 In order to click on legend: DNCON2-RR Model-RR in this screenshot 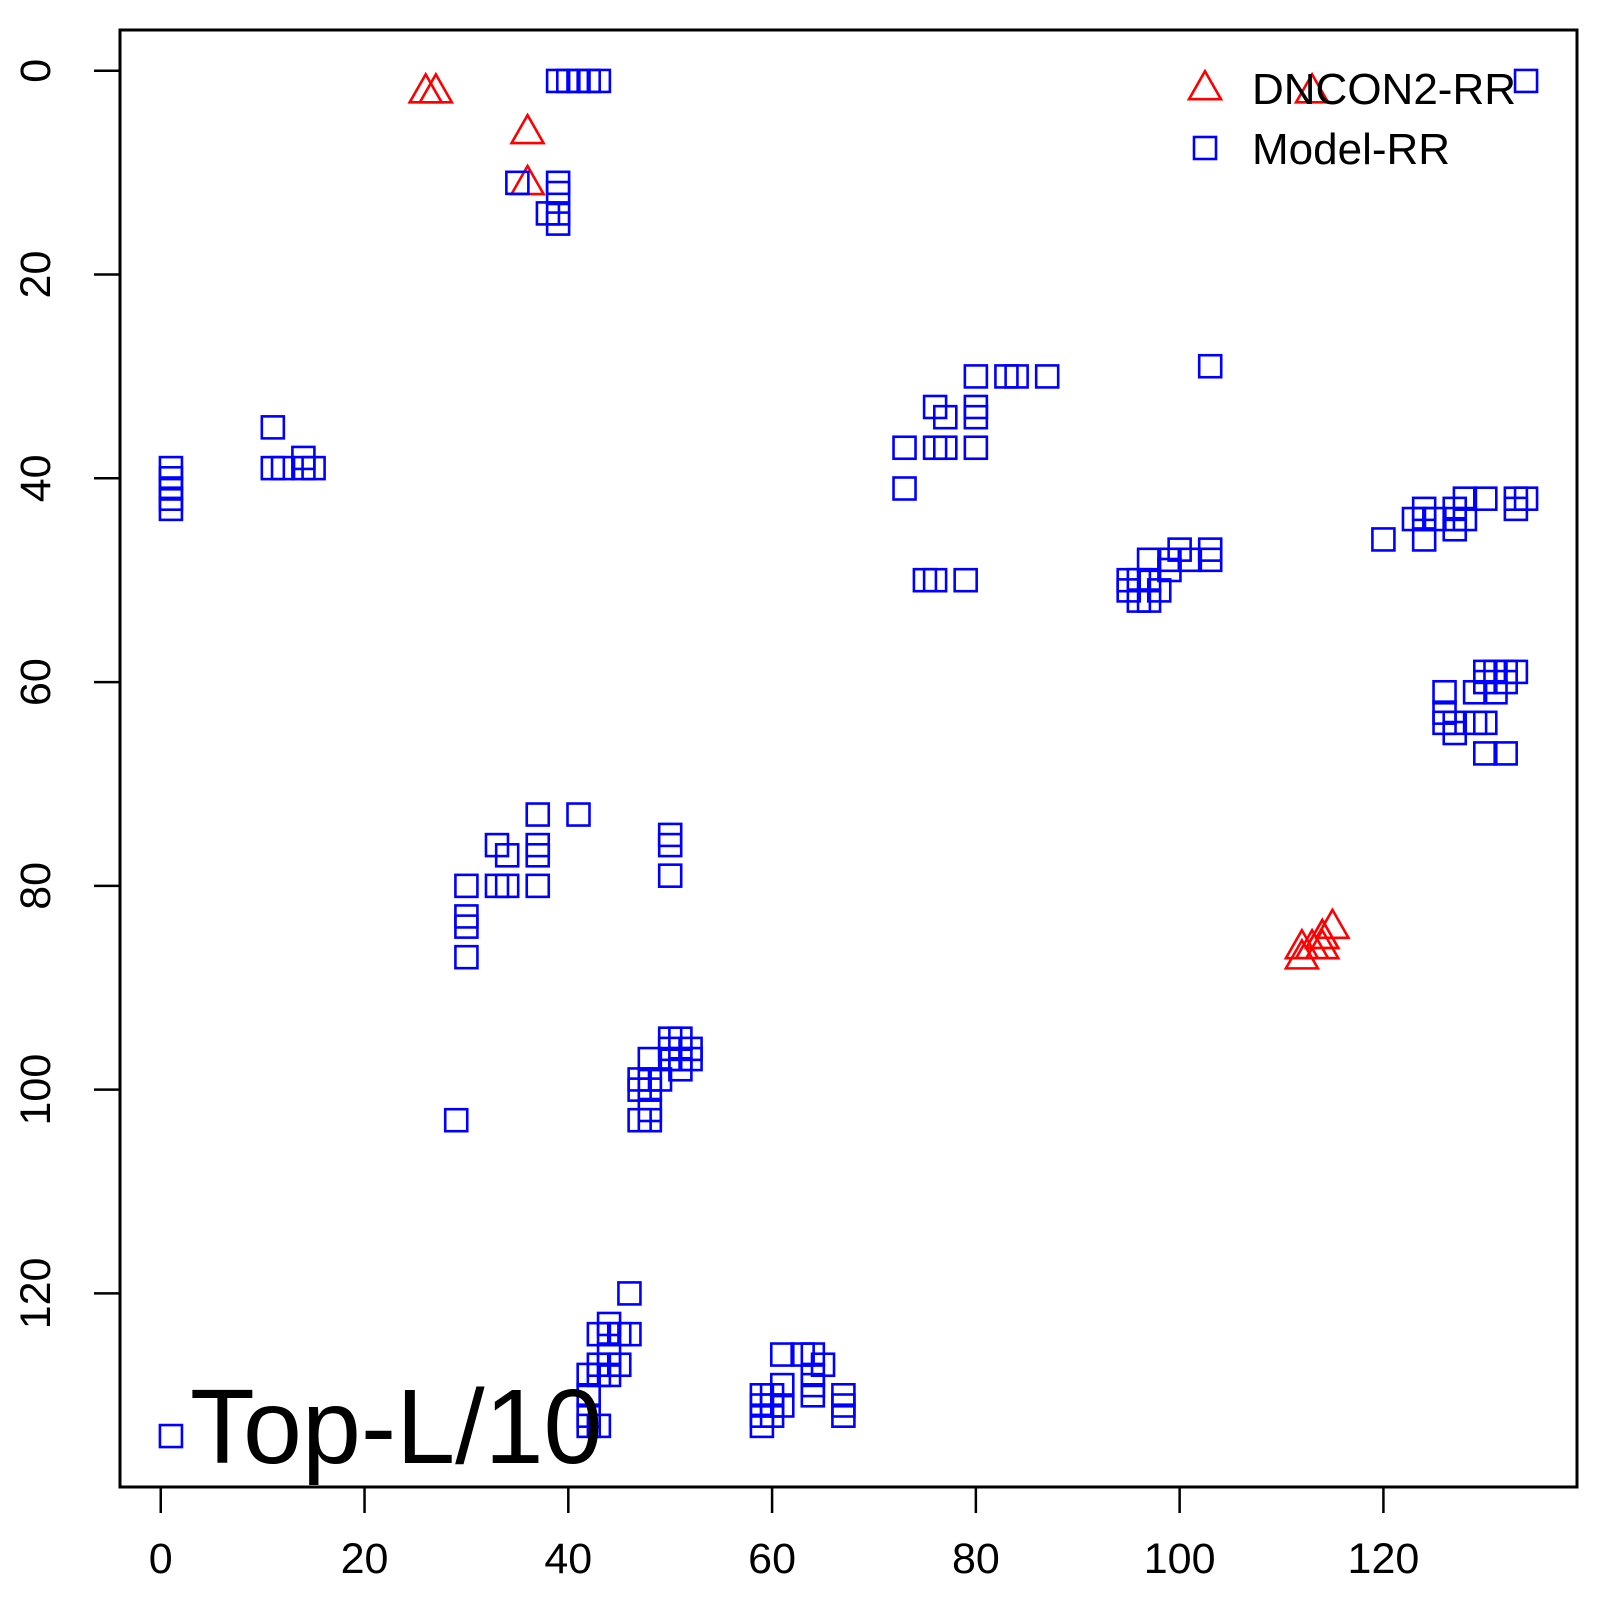, I will do `click(1351, 119)`.